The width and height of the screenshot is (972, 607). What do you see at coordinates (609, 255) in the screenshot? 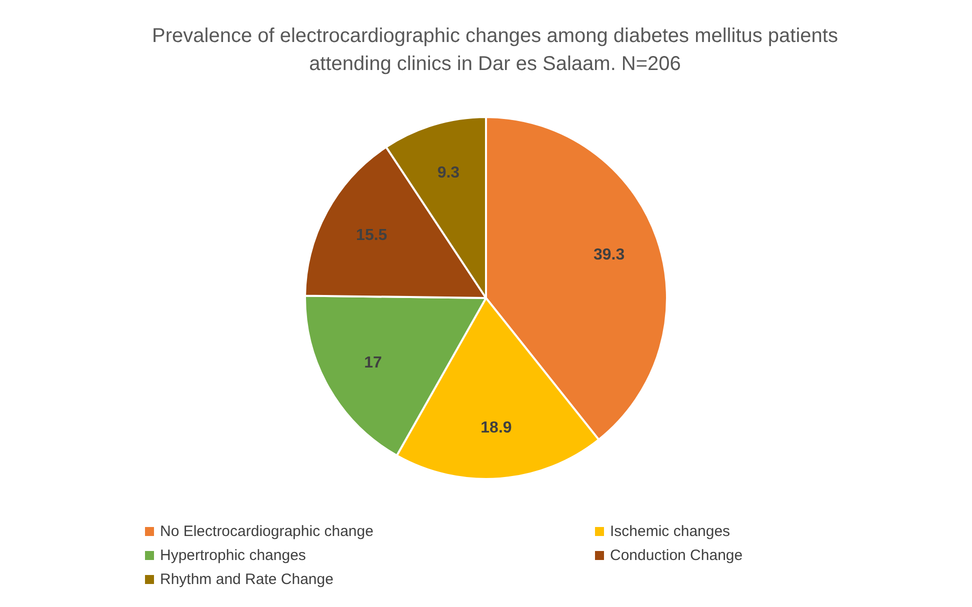
I see `data-label: 39.3` at bounding box center [609, 255].